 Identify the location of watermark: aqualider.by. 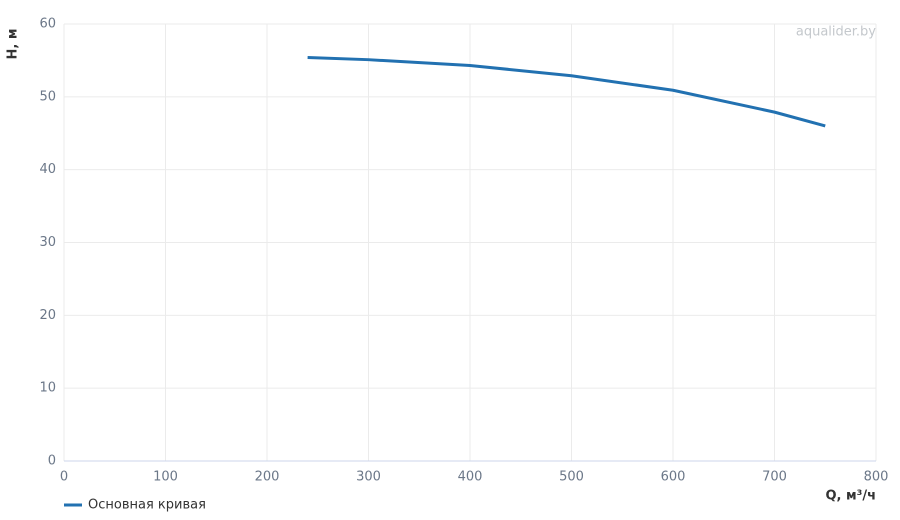
(836, 32).